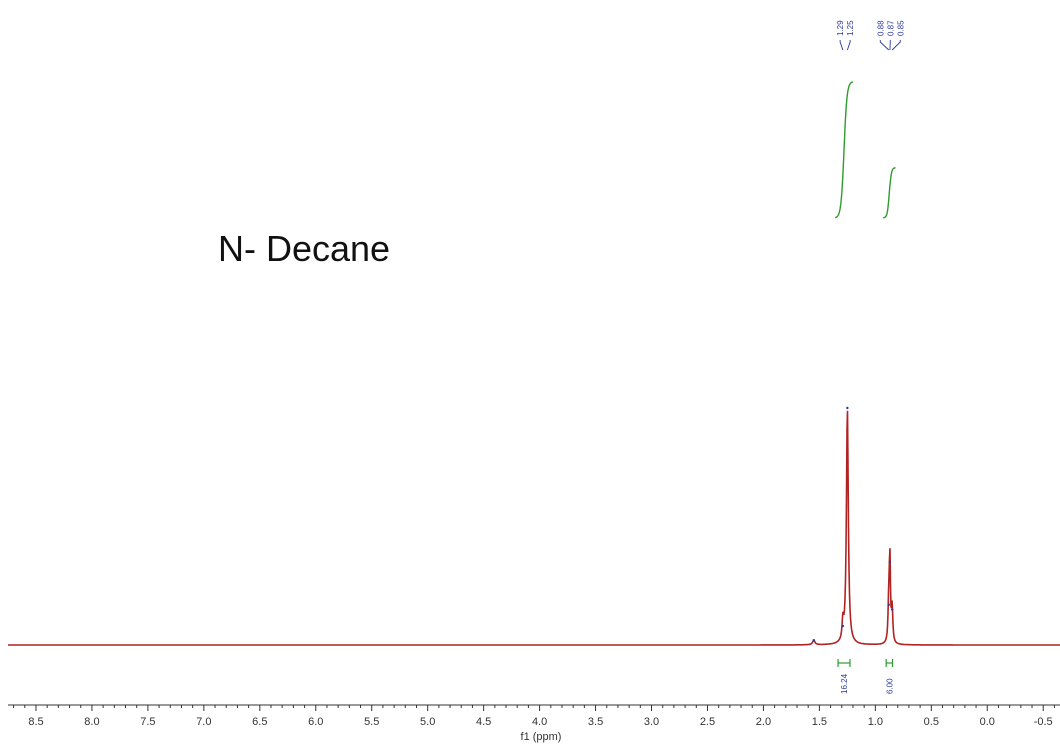  What do you see at coordinates (315, 722) in the screenshot?
I see `x-tick-label: 6.0` at bounding box center [315, 722].